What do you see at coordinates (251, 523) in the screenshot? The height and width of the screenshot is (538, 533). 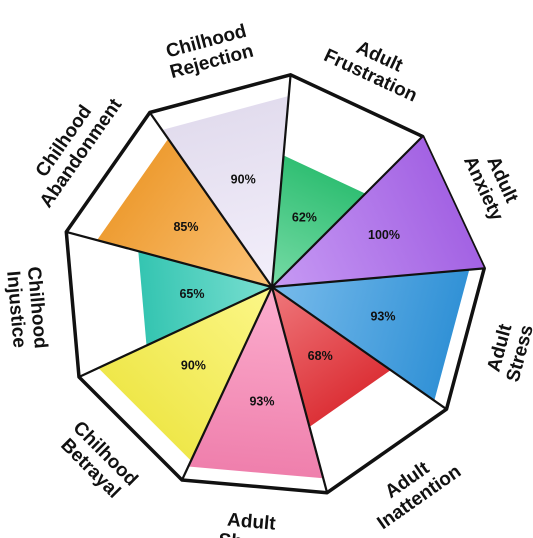 I see `category-label: AdultShame` at bounding box center [251, 523].